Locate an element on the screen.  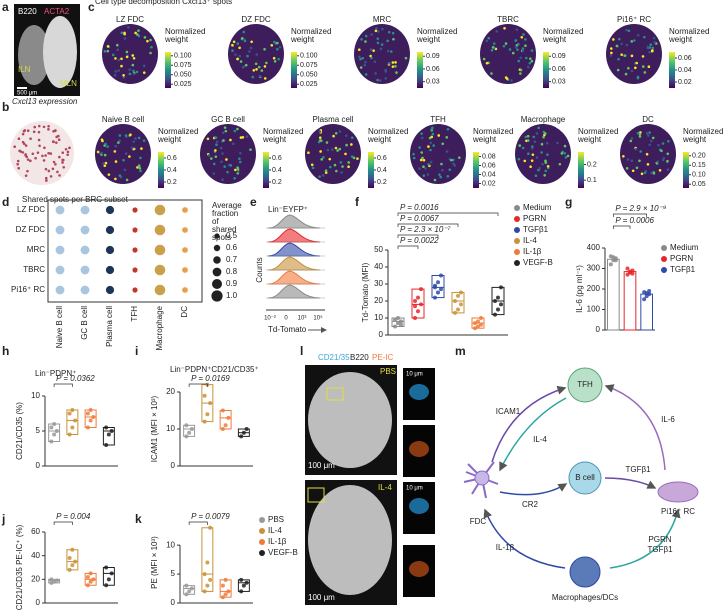
y-axis-label: Td-Tomato (MFI) is located at coordinates (365, 292).